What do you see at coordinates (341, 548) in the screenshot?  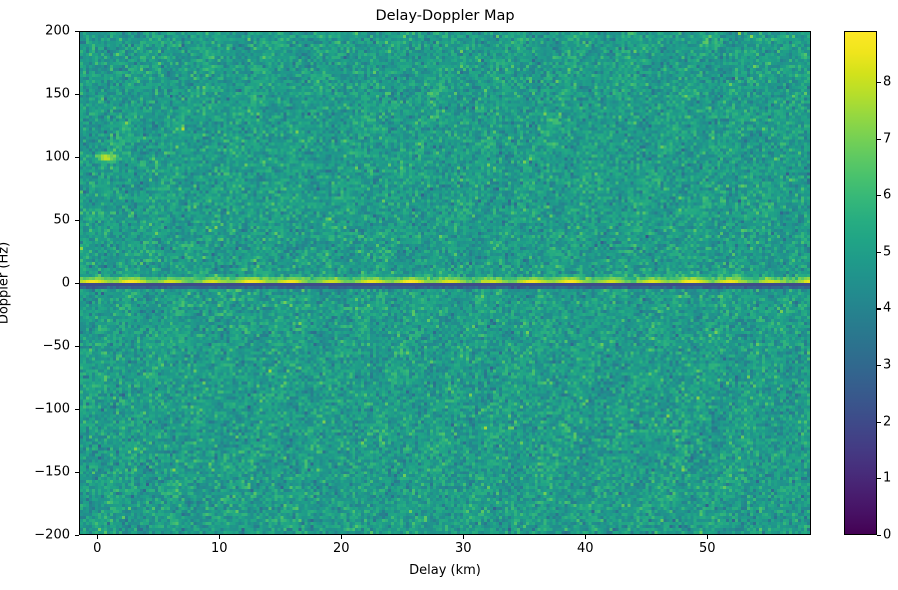 I see `x-tick-label: 20` at bounding box center [341, 548].